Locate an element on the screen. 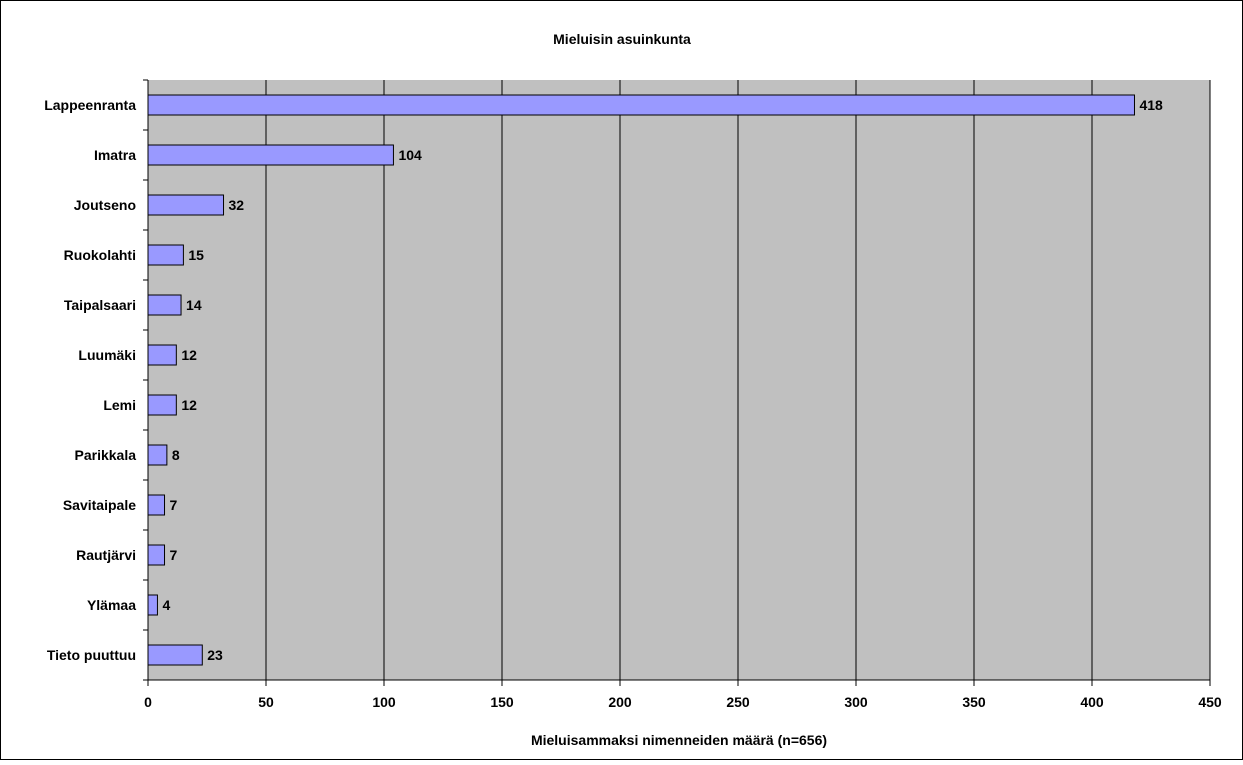  y-category-label: Ruokolahti is located at coordinates (100, 255).